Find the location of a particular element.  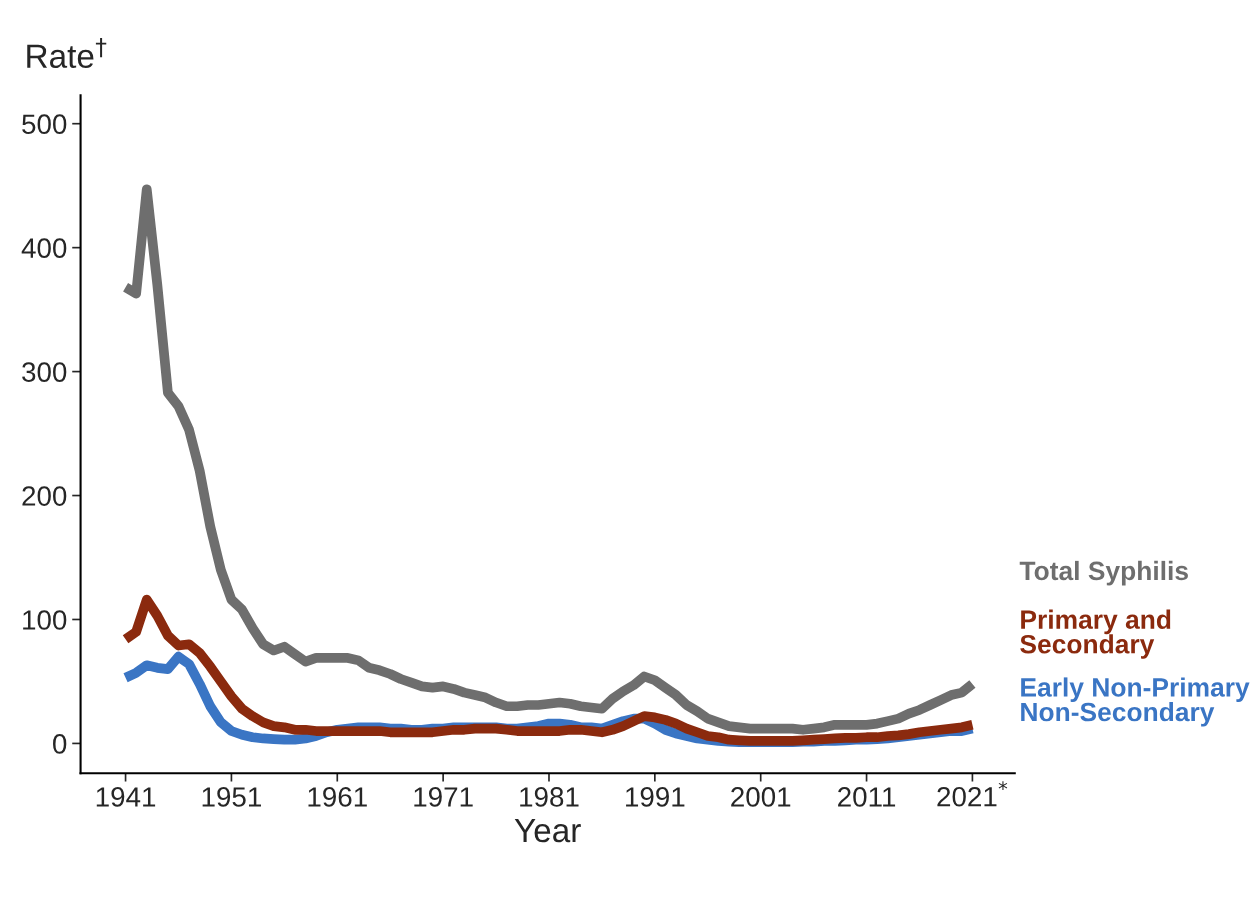

text: Total Syphilis is located at coordinates (1103, 573).